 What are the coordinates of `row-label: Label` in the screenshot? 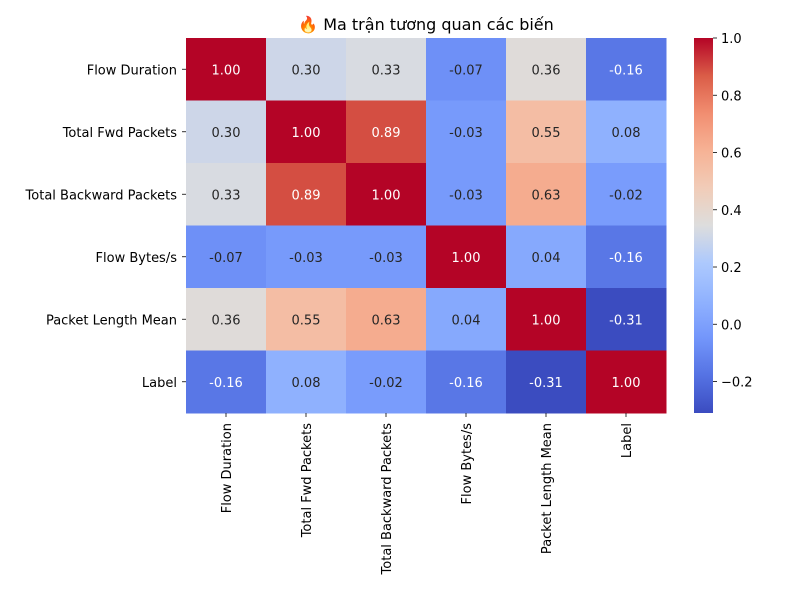 It's located at (159, 383).